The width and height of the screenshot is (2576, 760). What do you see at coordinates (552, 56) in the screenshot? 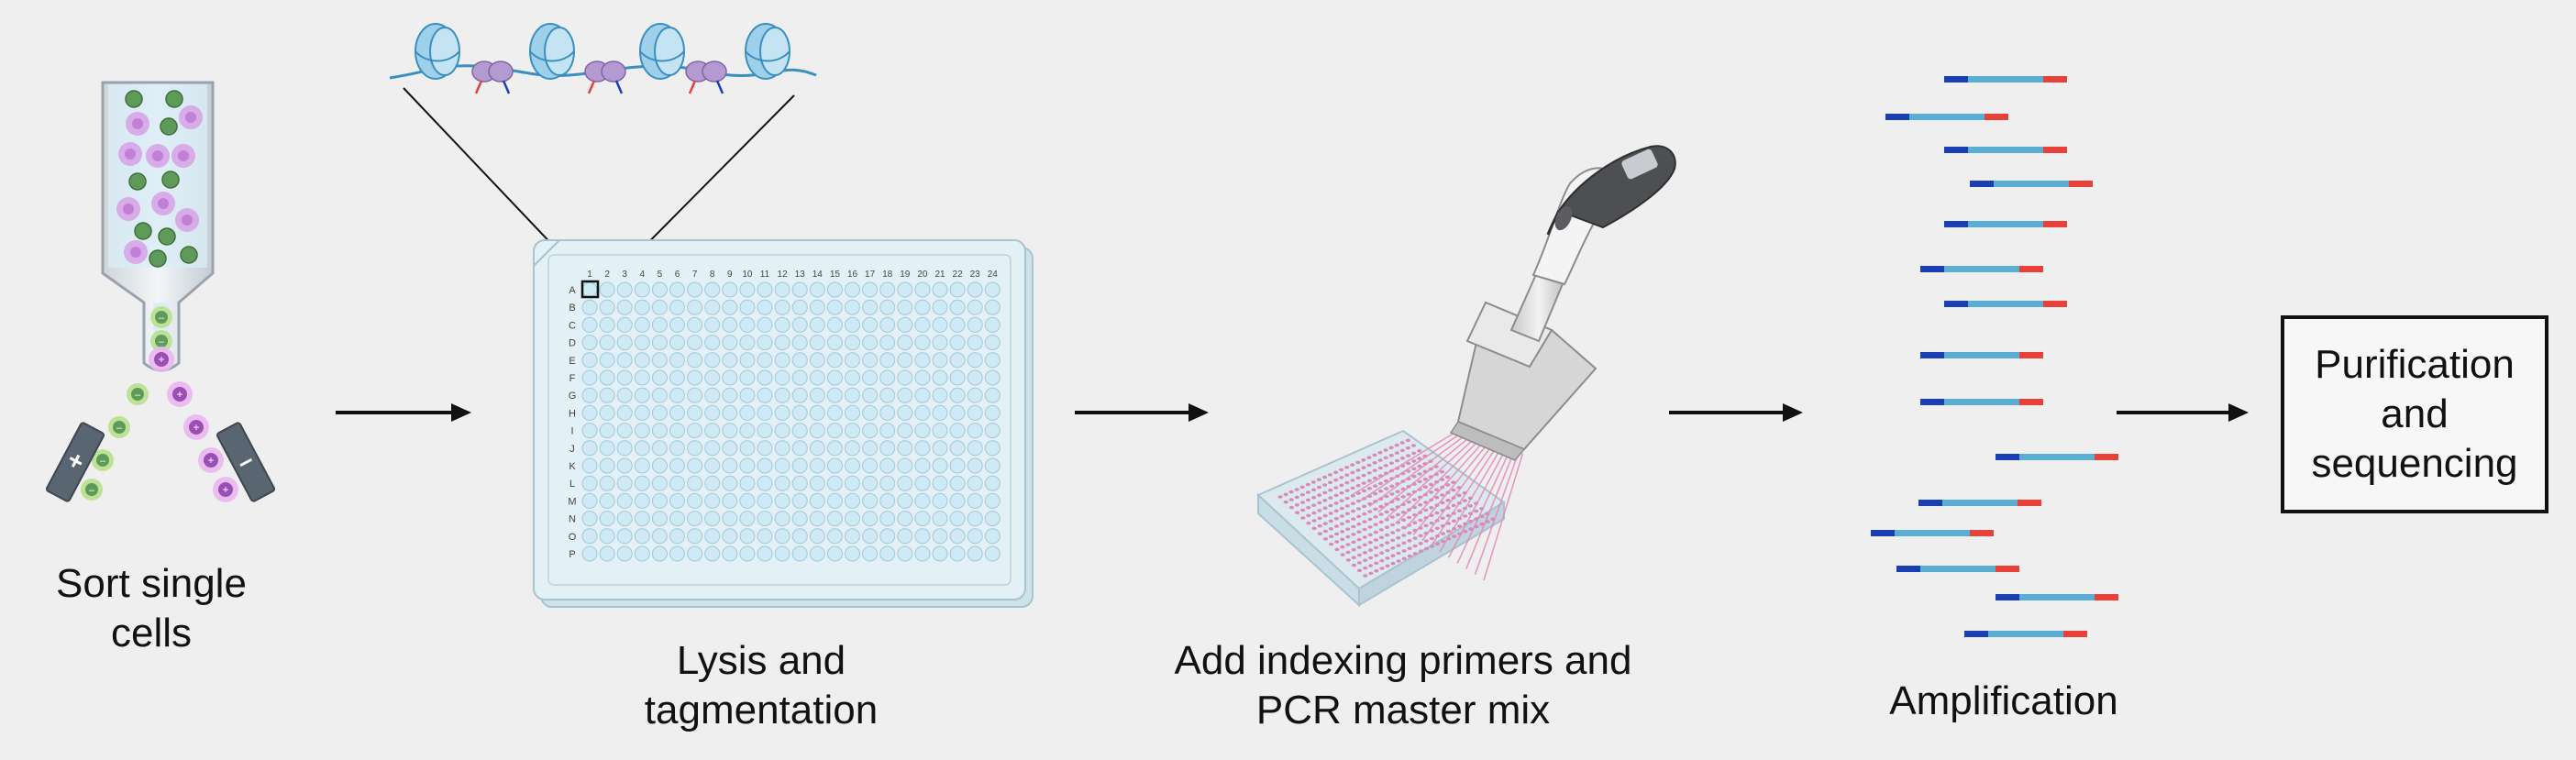
I see `dna-wrap` at bounding box center [552, 56].